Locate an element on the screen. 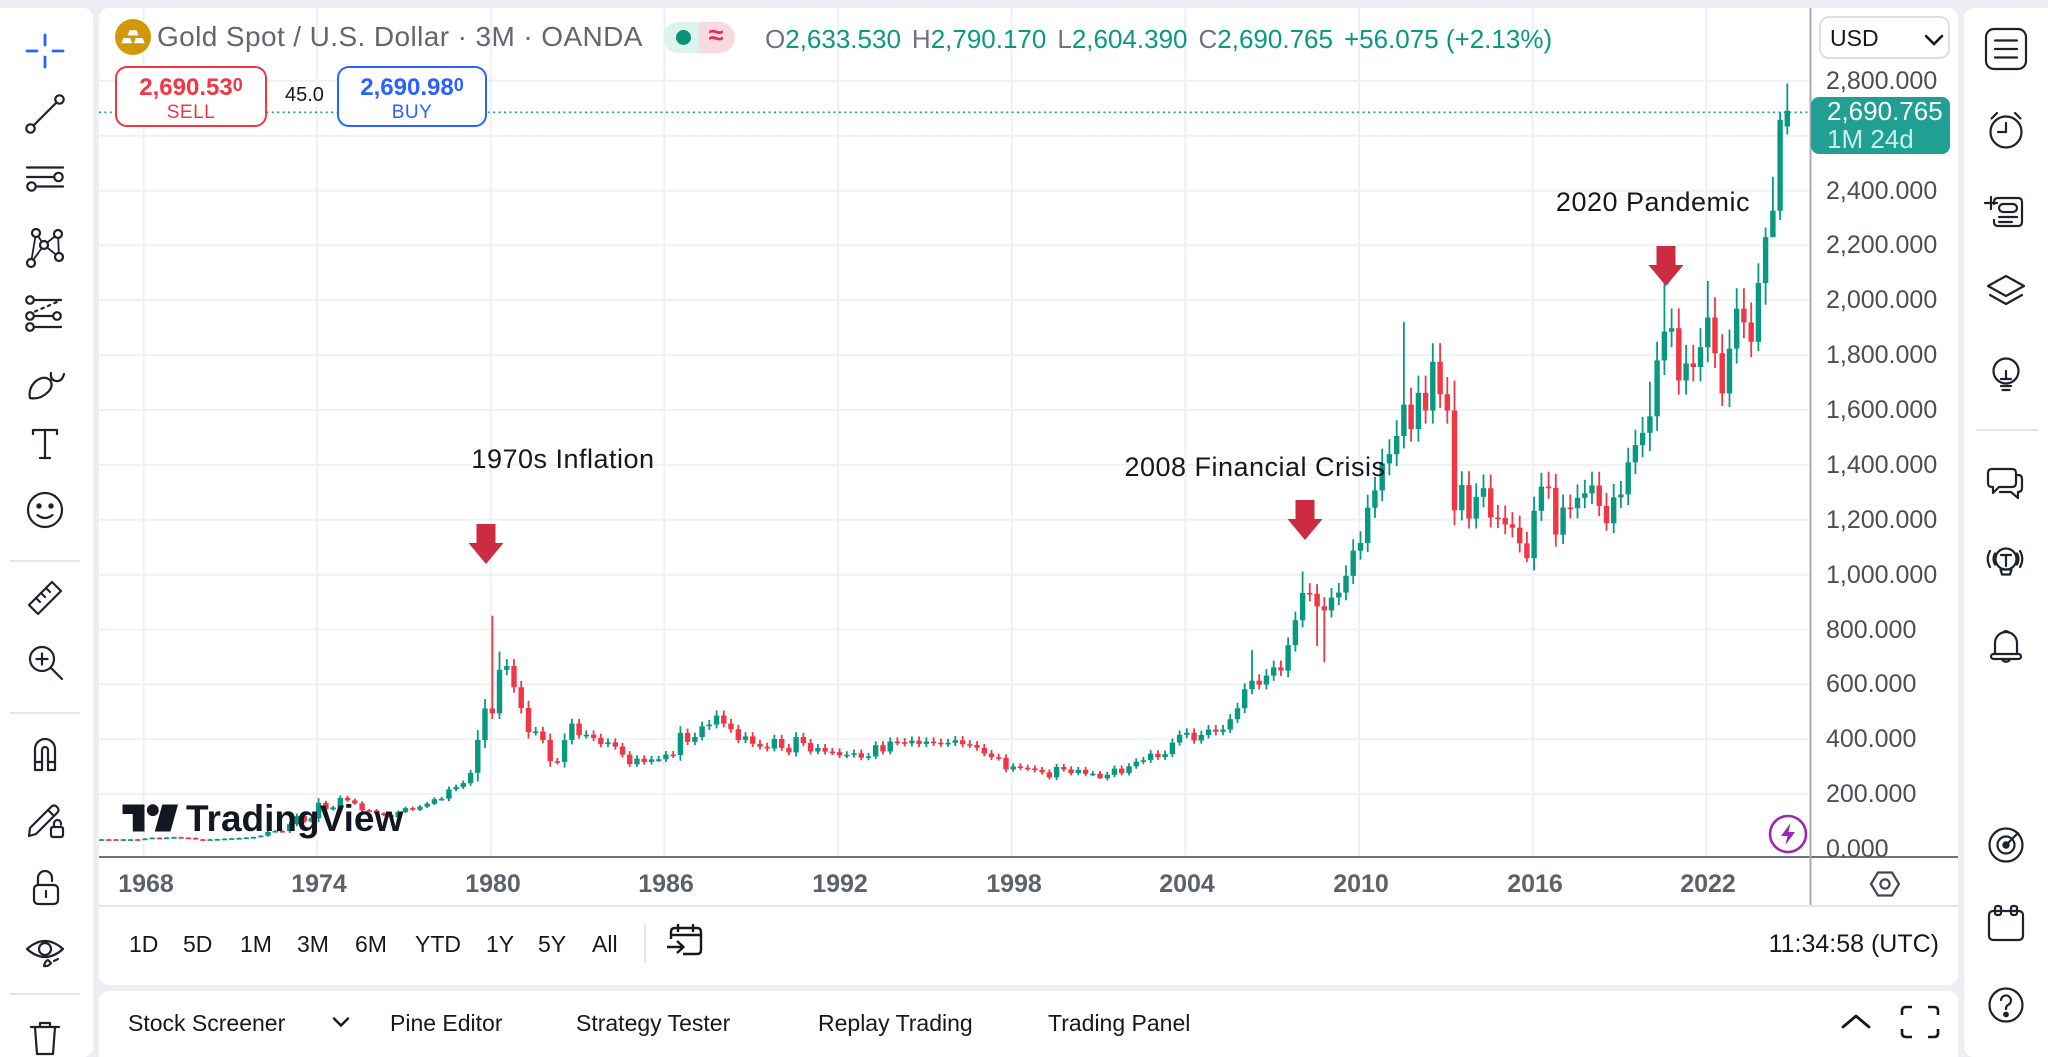 This screenshot has width=2048, height=1057. svg-text: 2020 Pandemic is located at coordinates (1653, 202).